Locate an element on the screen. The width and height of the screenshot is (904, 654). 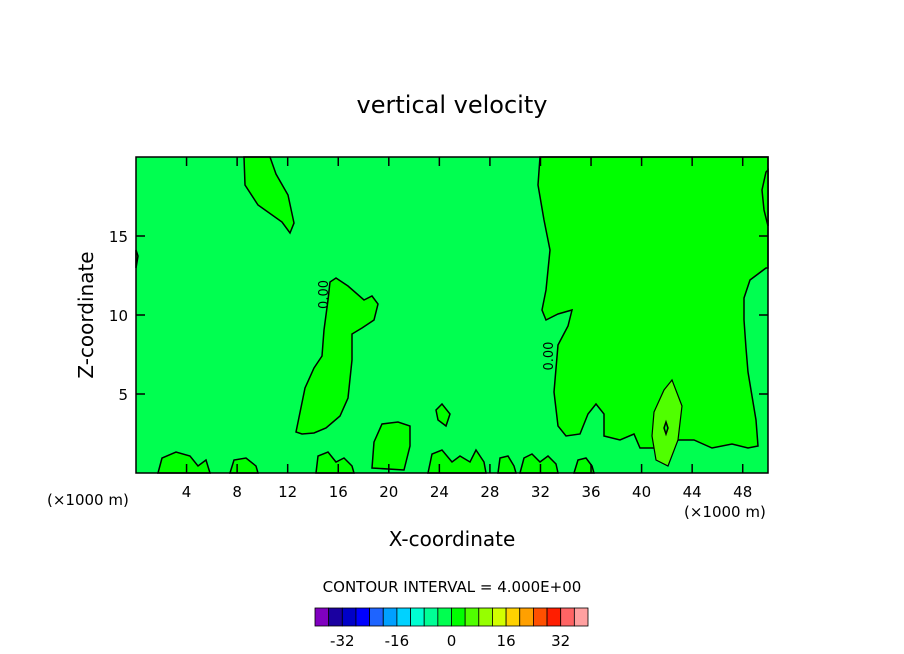
y-tick-label: 5 is located at coordinates (123, 395).